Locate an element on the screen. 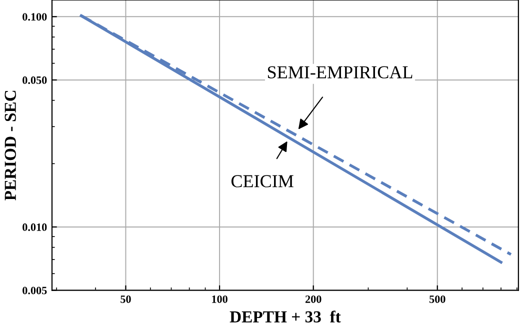  x-axis-title: DEPTH + 33 ft is located at coordinates (285, 316).